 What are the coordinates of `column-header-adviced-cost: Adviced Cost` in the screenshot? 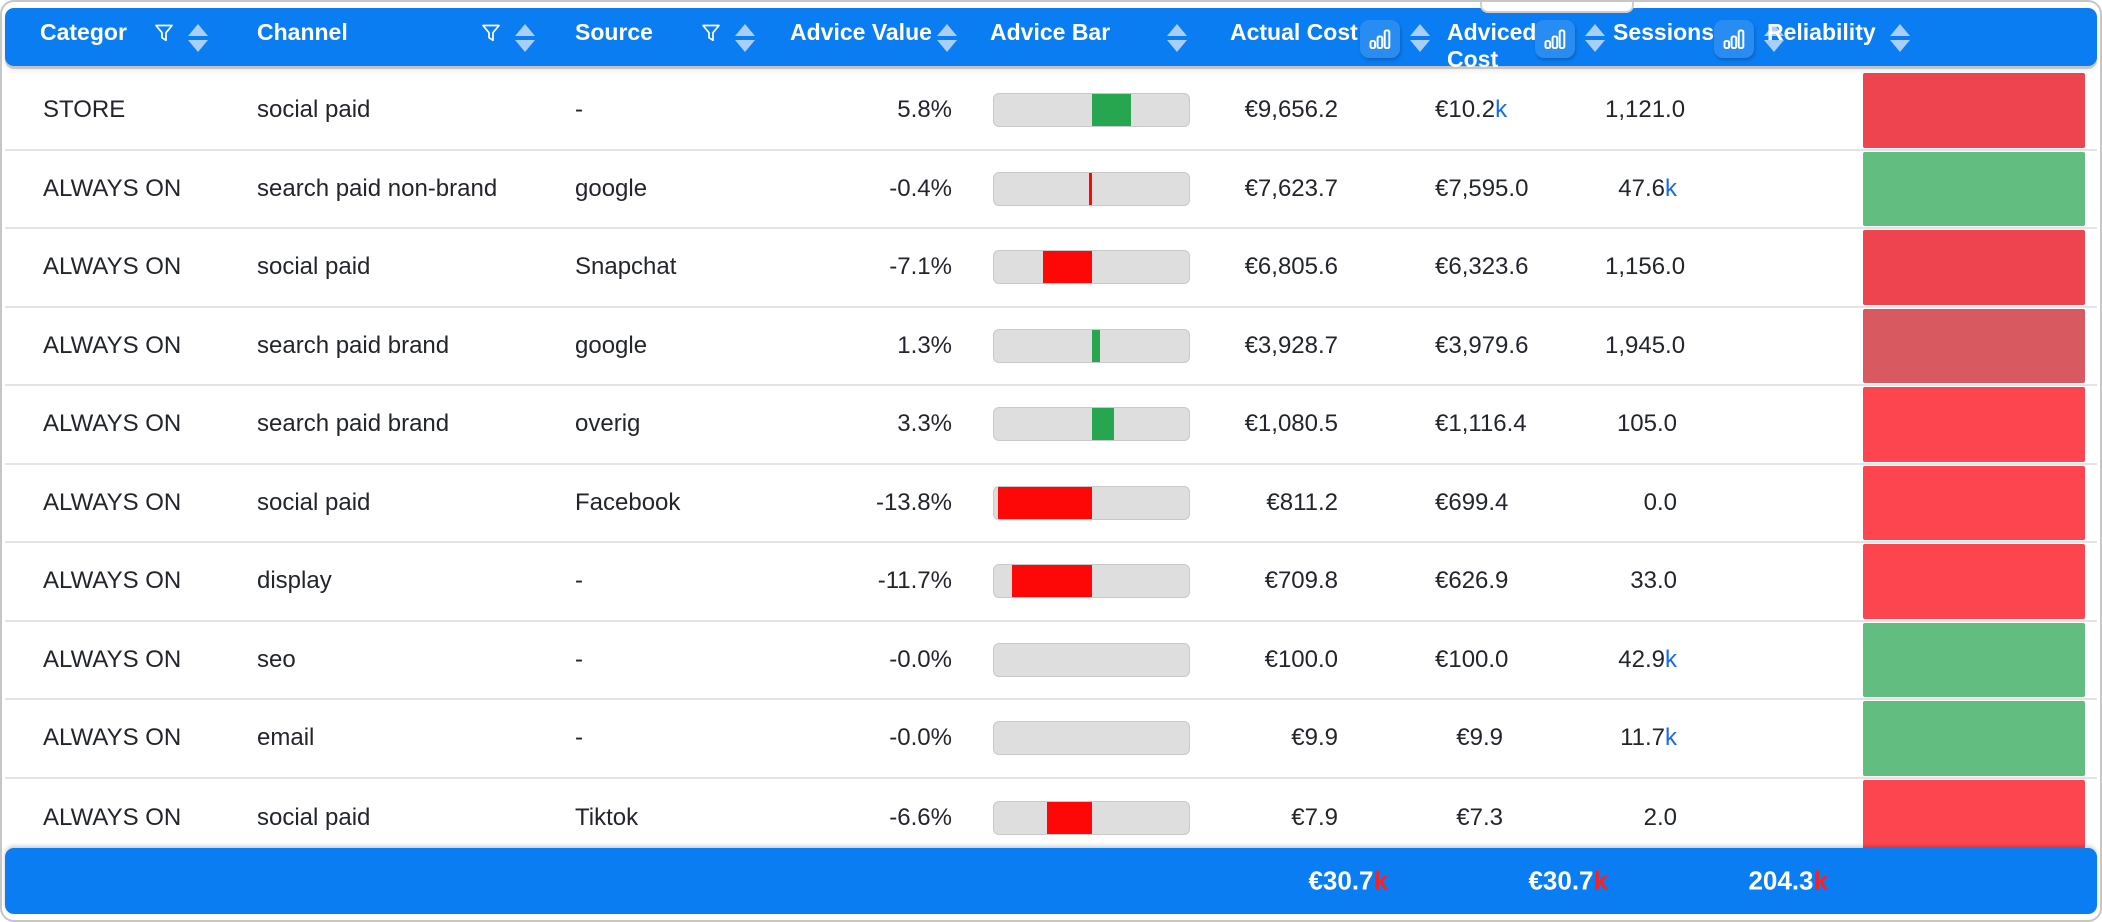 It's located at (1520, 40).